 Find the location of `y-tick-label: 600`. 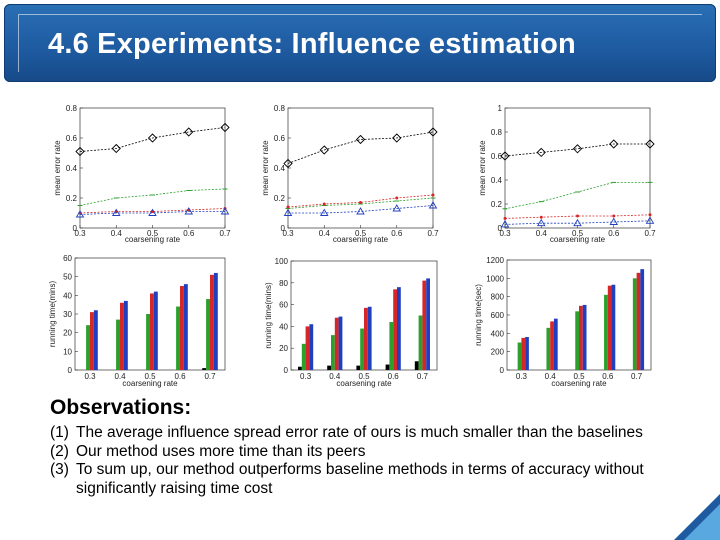

y-tick-label: 600 is located at coordinates (498, 315).